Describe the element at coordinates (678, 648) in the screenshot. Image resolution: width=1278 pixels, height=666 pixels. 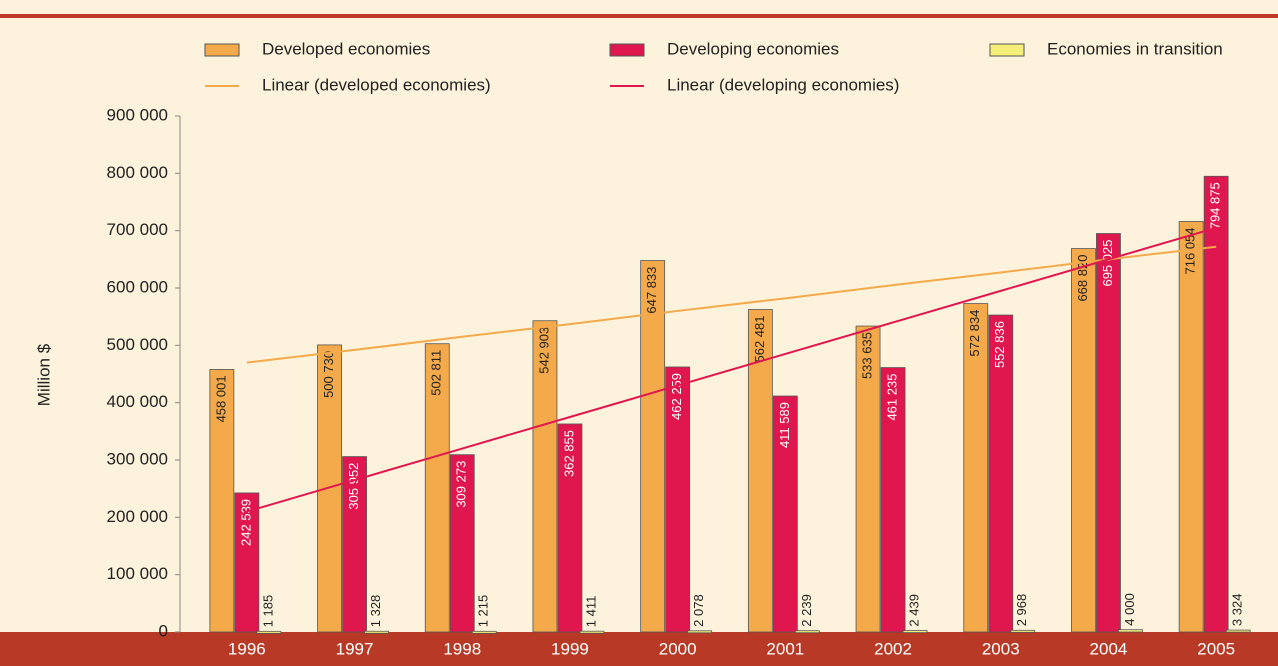
I see `x-tick-label: 2000` at that location.